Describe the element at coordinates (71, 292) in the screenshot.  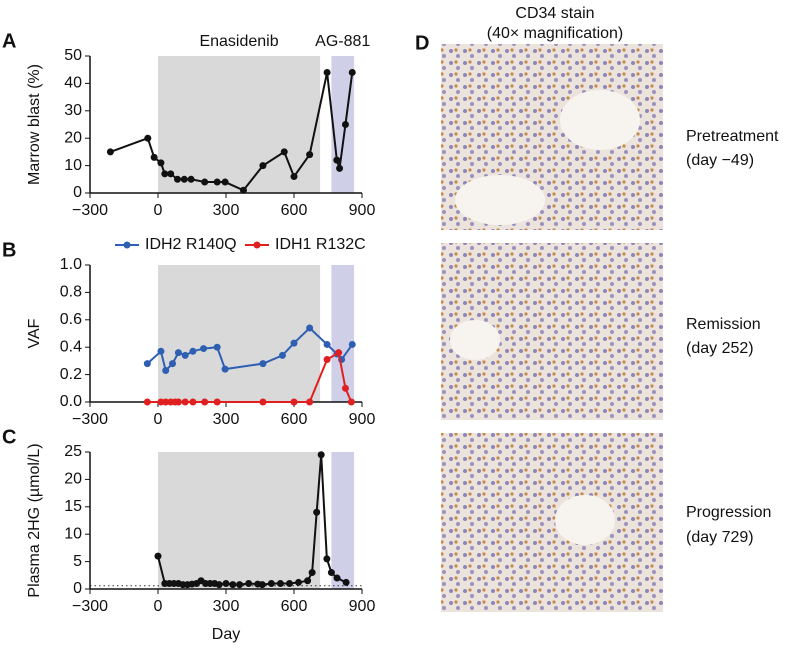
I see `y-tick-label: 0.8` at that location.